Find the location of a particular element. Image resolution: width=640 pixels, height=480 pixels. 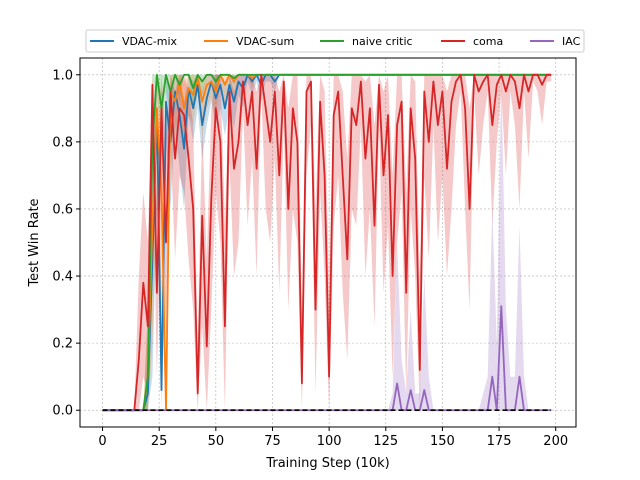

x-tick-label: 25 is located at coordinates (159, 441).